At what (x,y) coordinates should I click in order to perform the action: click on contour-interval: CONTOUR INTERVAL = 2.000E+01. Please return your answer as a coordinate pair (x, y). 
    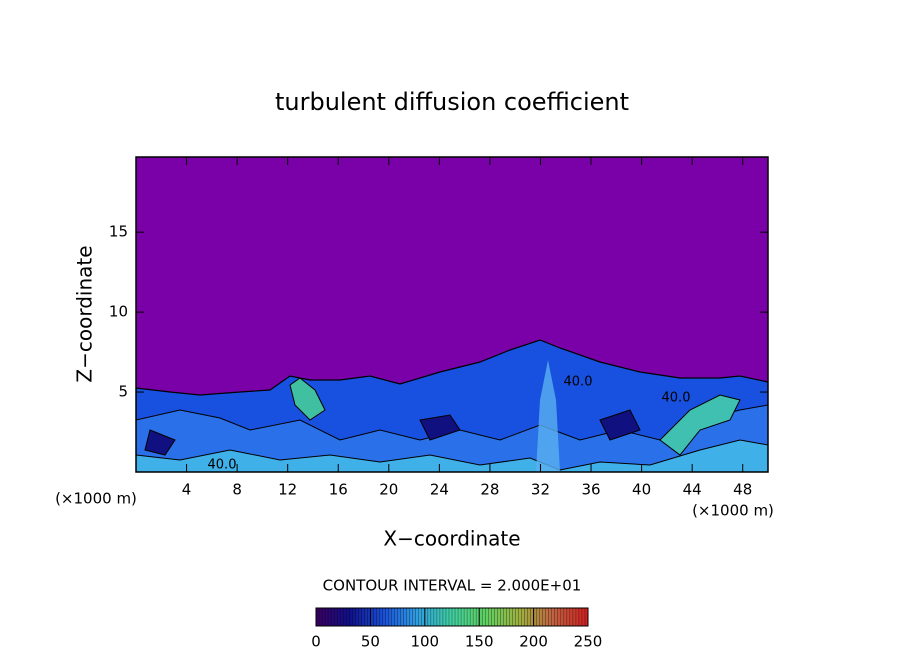
    Looking at the image, I should click on (452, 586).